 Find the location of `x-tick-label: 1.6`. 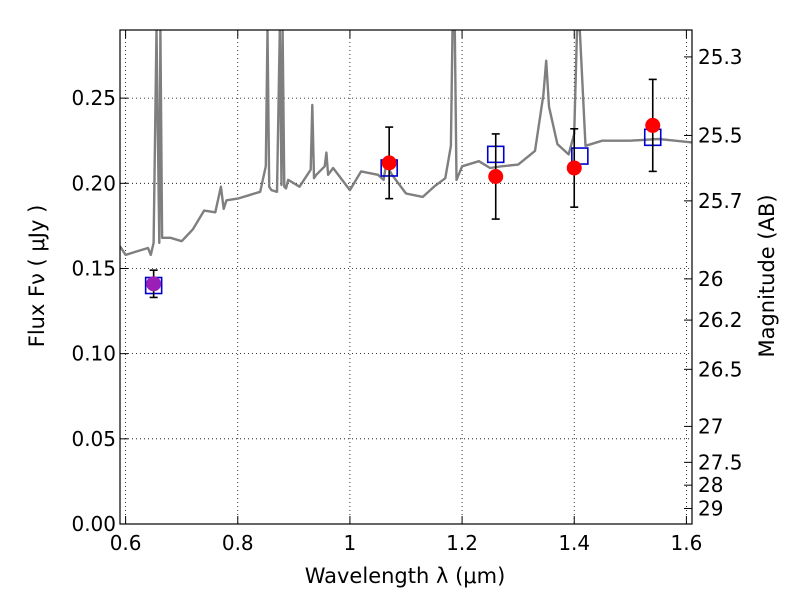

x-tick-label: 1.6 is located at coordinates (686, 543).